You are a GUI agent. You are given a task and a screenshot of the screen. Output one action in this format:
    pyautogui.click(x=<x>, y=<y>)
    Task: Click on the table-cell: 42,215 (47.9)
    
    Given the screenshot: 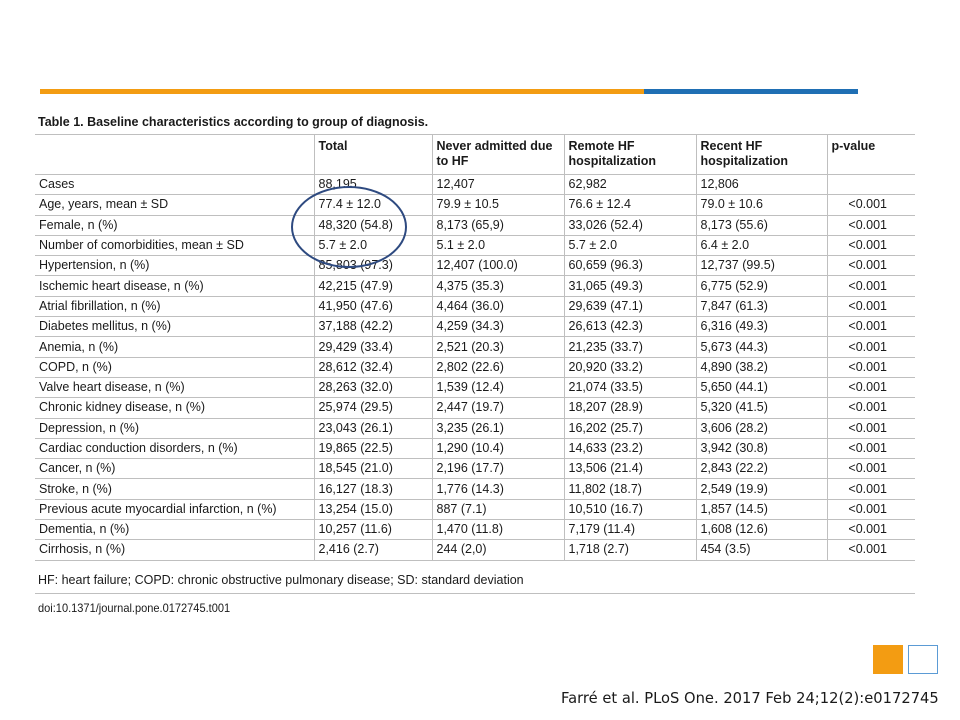 What is the action you would take?
    pyautogui.click(x=372, y=286)
    